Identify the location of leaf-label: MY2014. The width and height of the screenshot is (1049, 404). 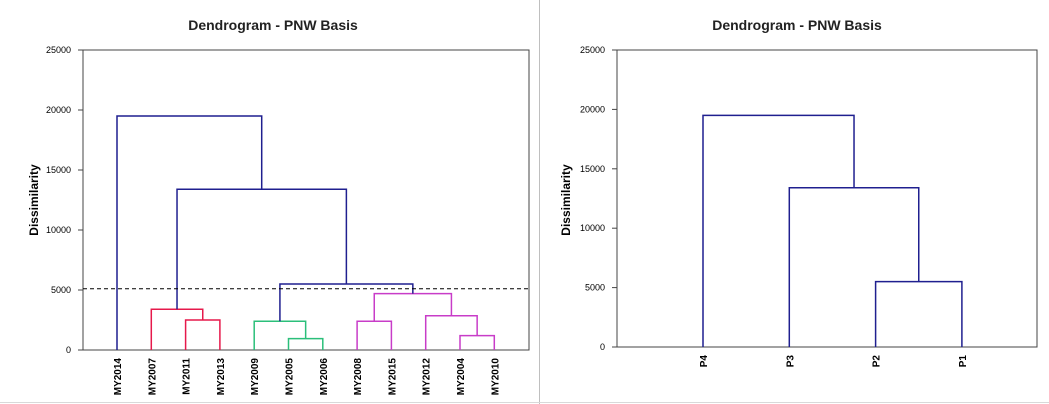
(118, 377).